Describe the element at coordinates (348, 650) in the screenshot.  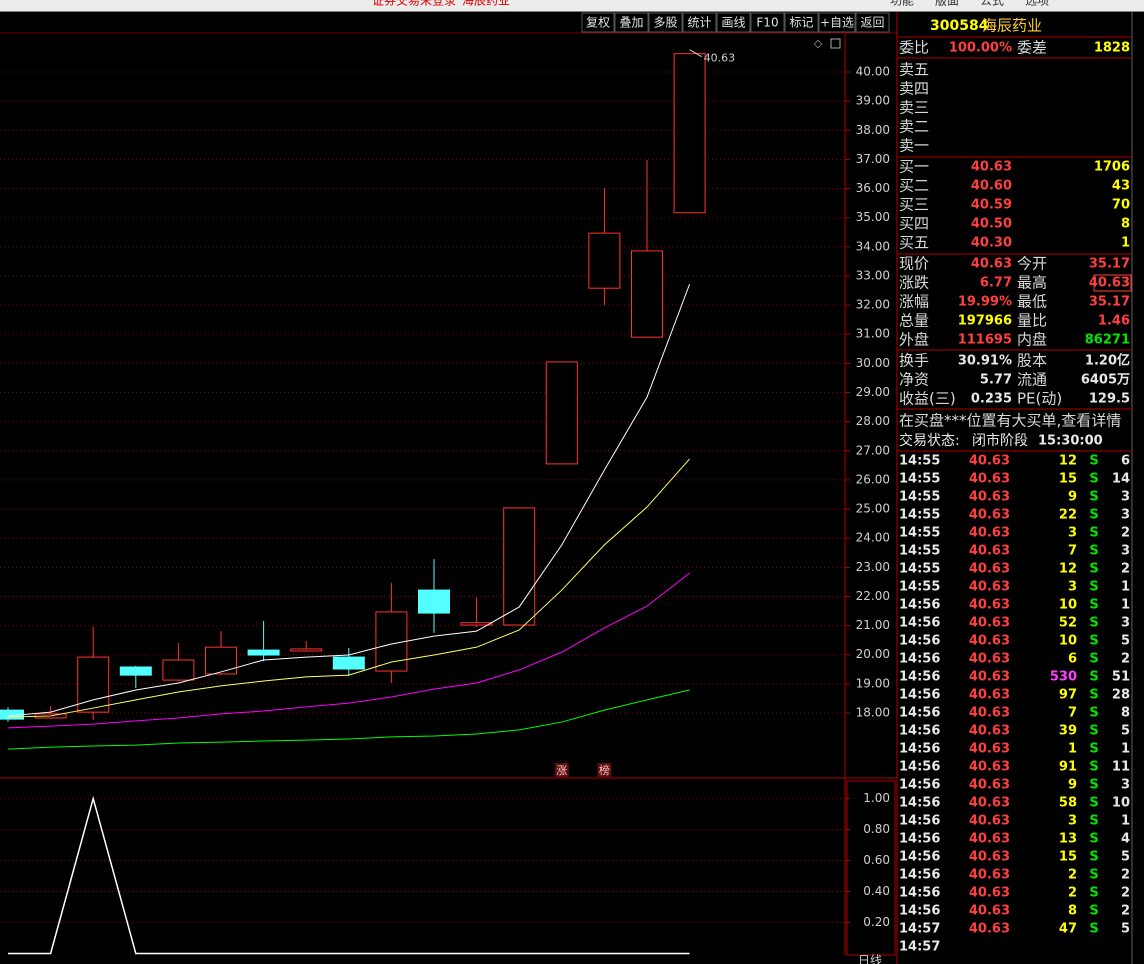
I see `ma-line` at that location.